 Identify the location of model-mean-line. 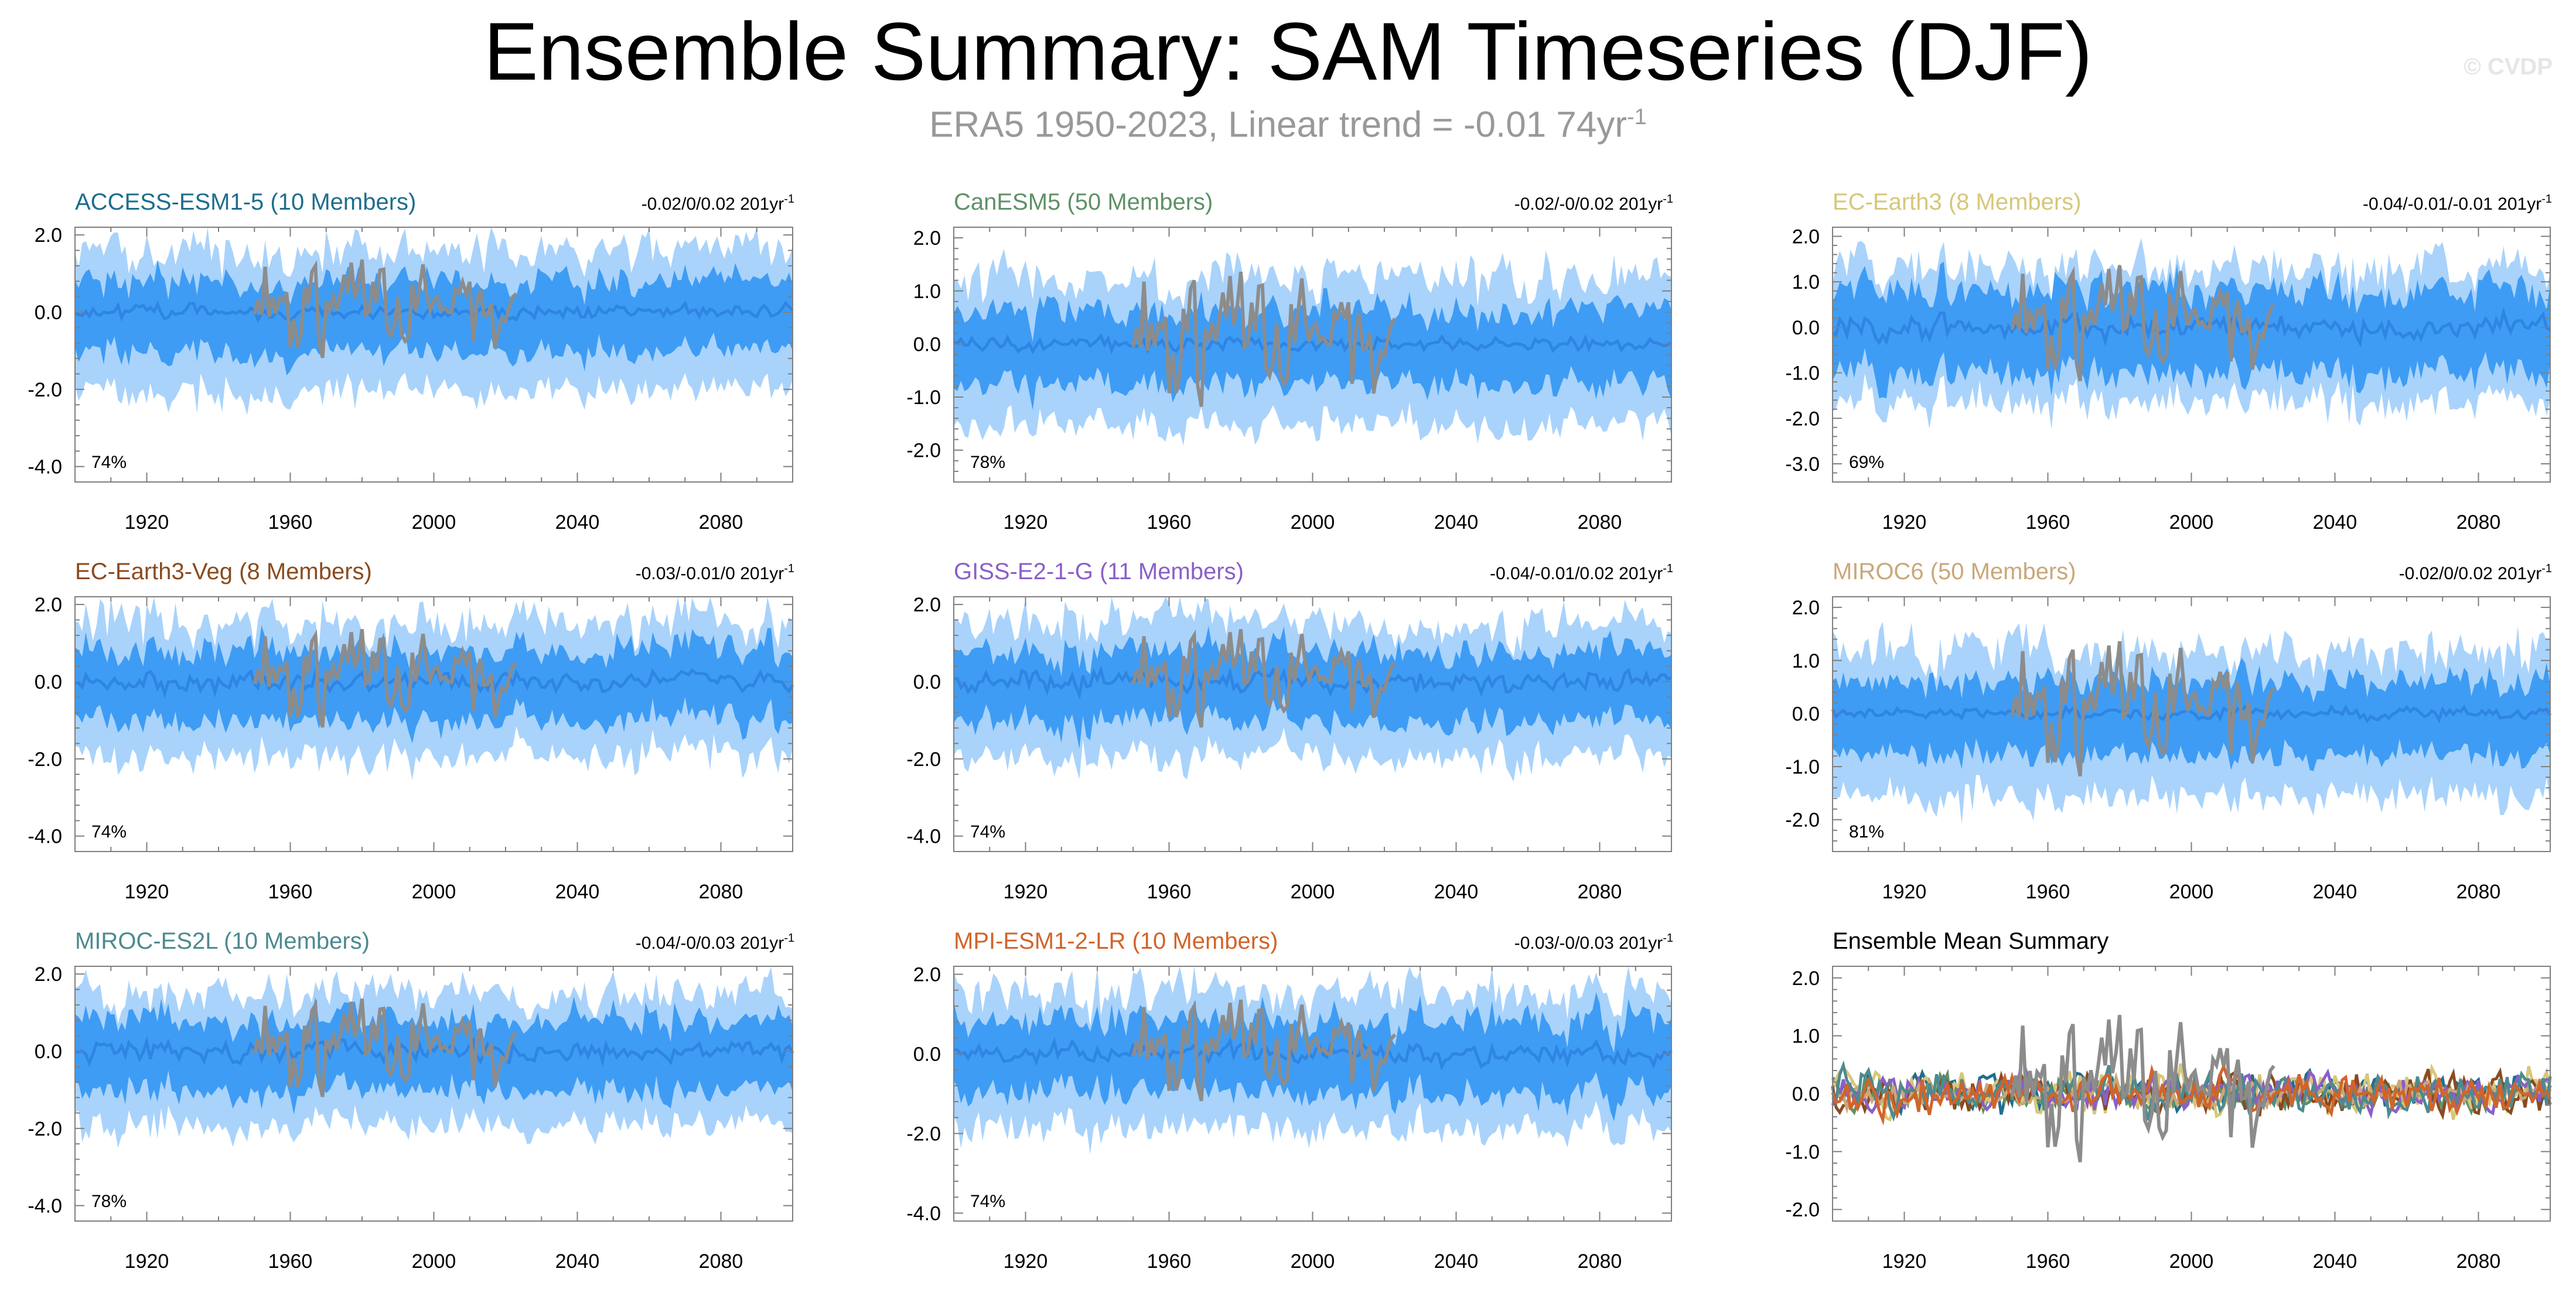
(2191, 1094).